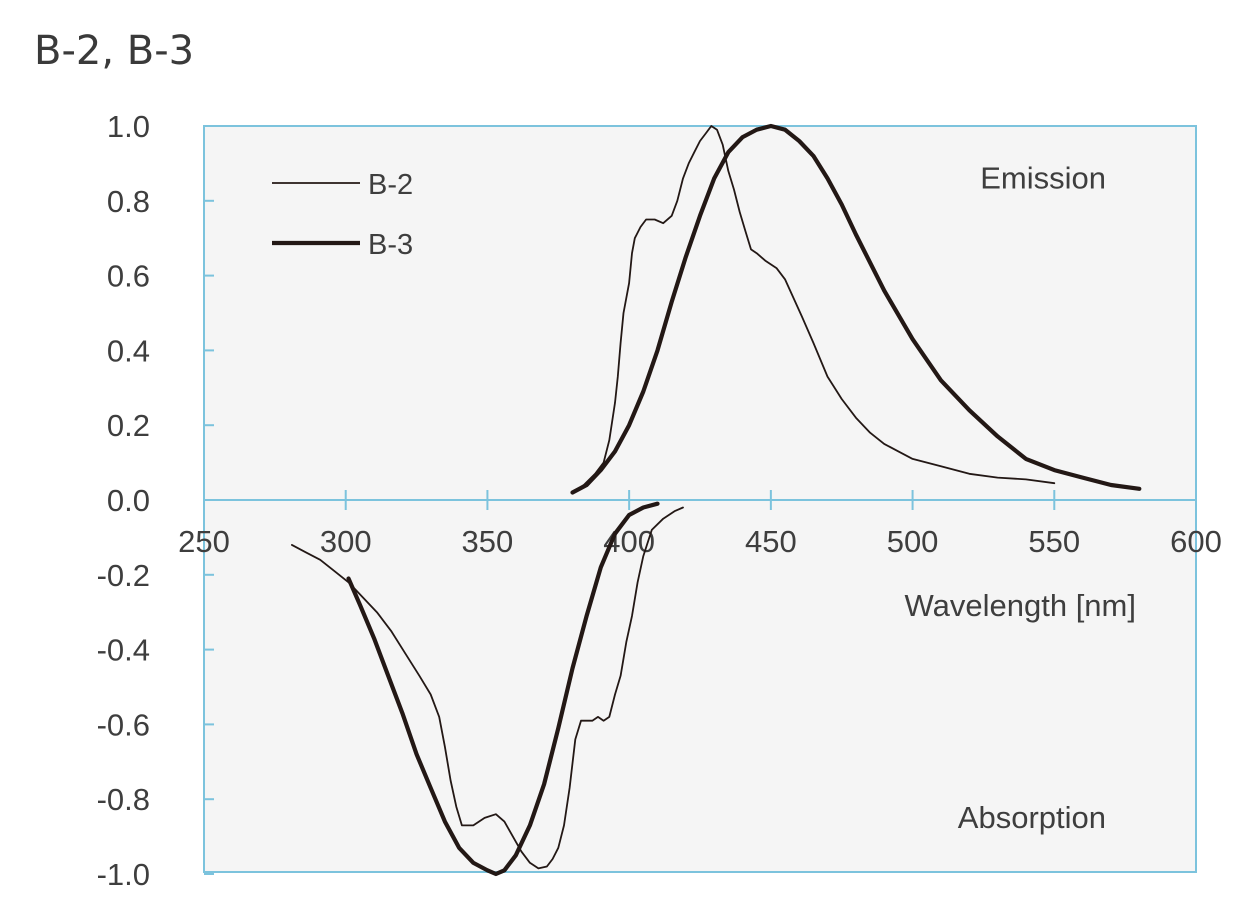 The image size is (1236, 918). I want to click on y-tick-label: -0.6, so click(123, 724).